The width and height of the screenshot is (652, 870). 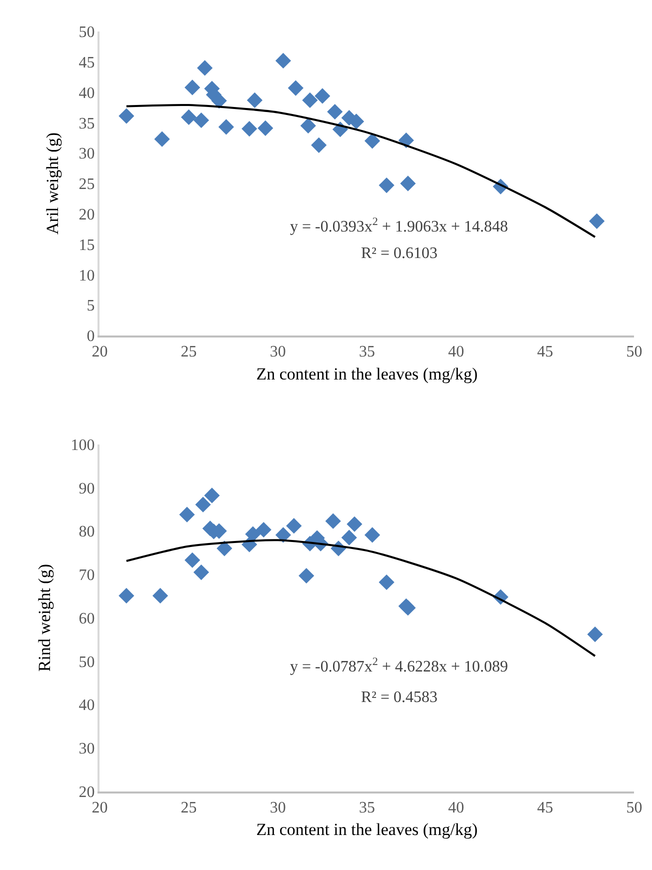 I want to click on y-tick-label: 70, so click(x=86, y=575).